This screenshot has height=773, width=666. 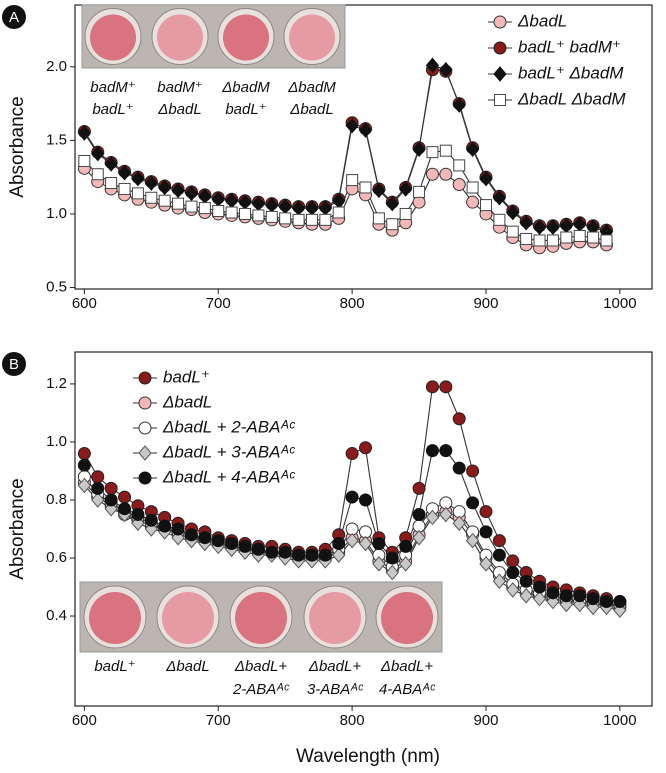 I want to click on legend-label: ΔbadL + 4-ABAᴬᶜ, so click(x=229, y=476).